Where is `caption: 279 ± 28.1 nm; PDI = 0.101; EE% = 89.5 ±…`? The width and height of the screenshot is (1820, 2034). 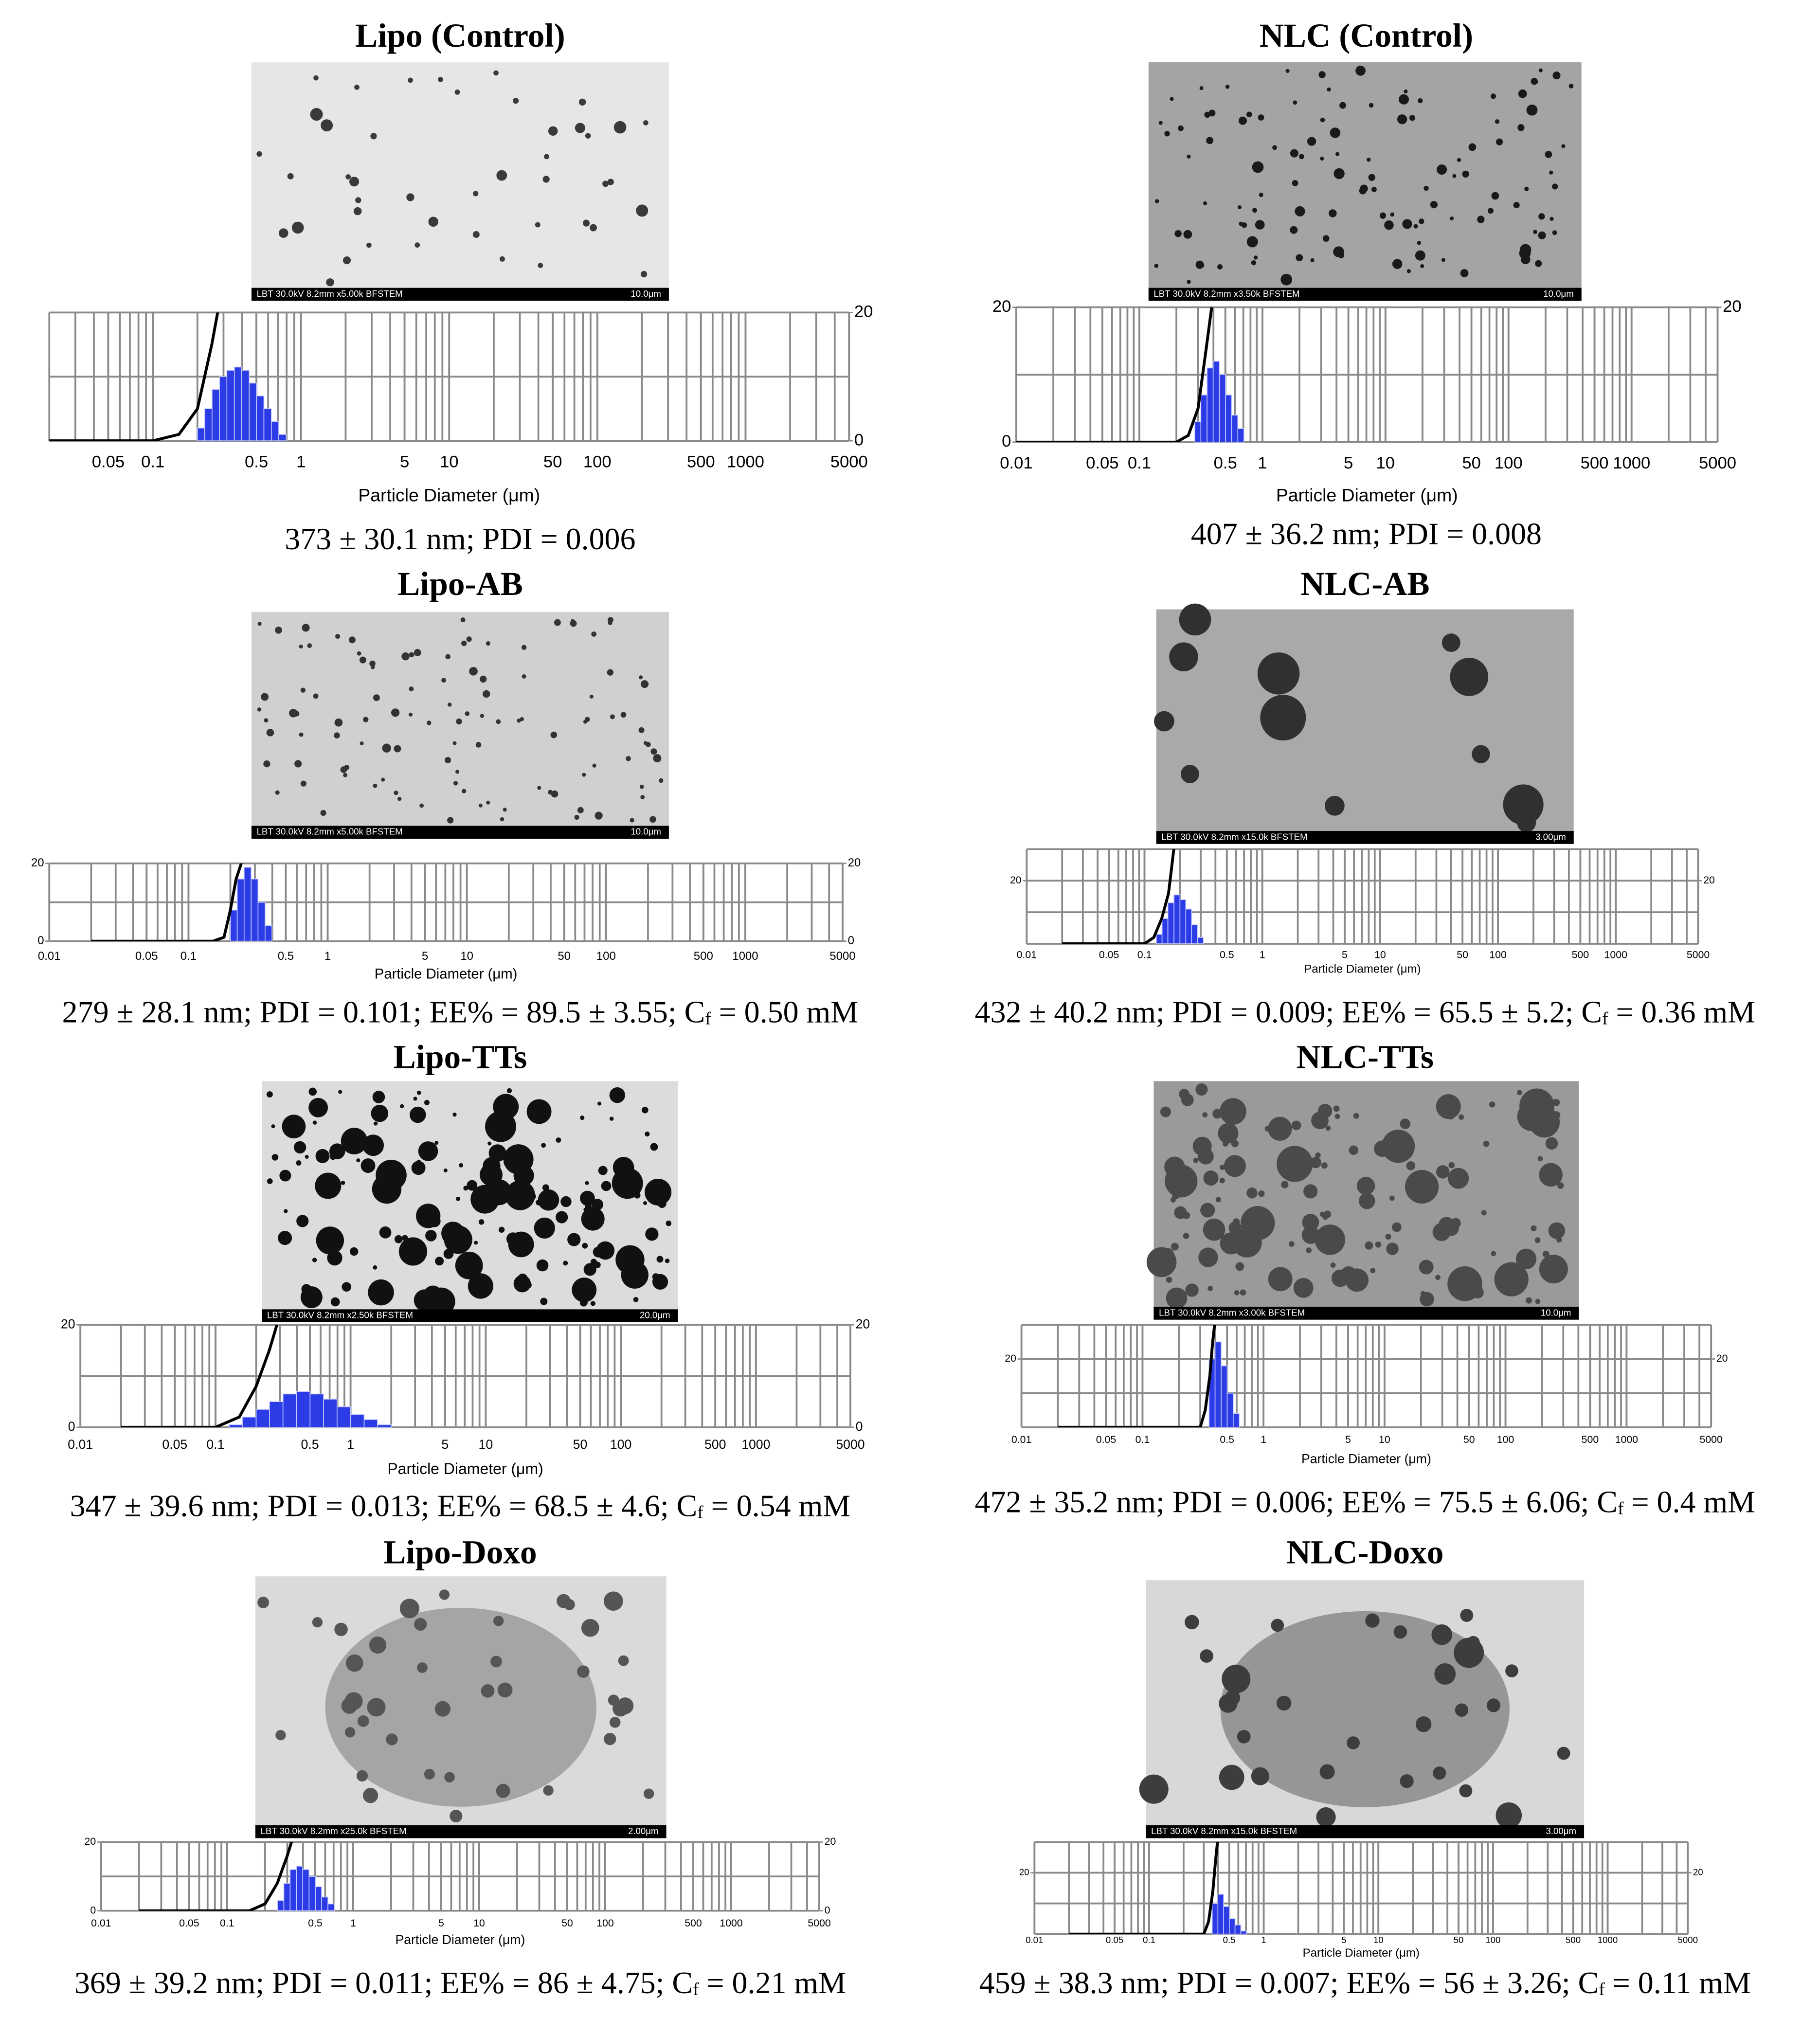
caption: 279 ± 28.1 nm; PDI = 0.101; EE% = 89.5 ±… is located at coordinates (460, 1011).